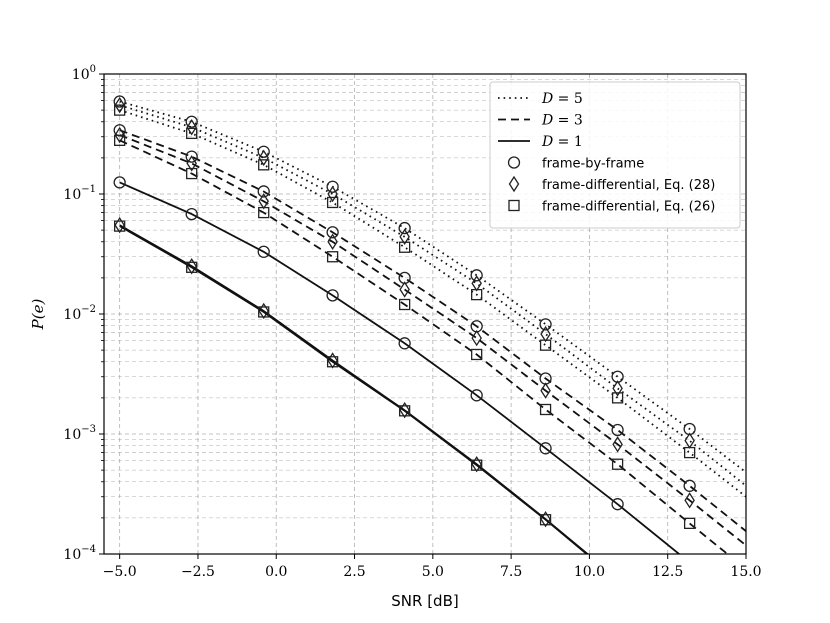 The image size is (830, 623). What do you see at coordinates (628, 207) in the screenshot?
I see `legend-label: frame-differential, Eq. (26)` at bounding box center [628, 207].